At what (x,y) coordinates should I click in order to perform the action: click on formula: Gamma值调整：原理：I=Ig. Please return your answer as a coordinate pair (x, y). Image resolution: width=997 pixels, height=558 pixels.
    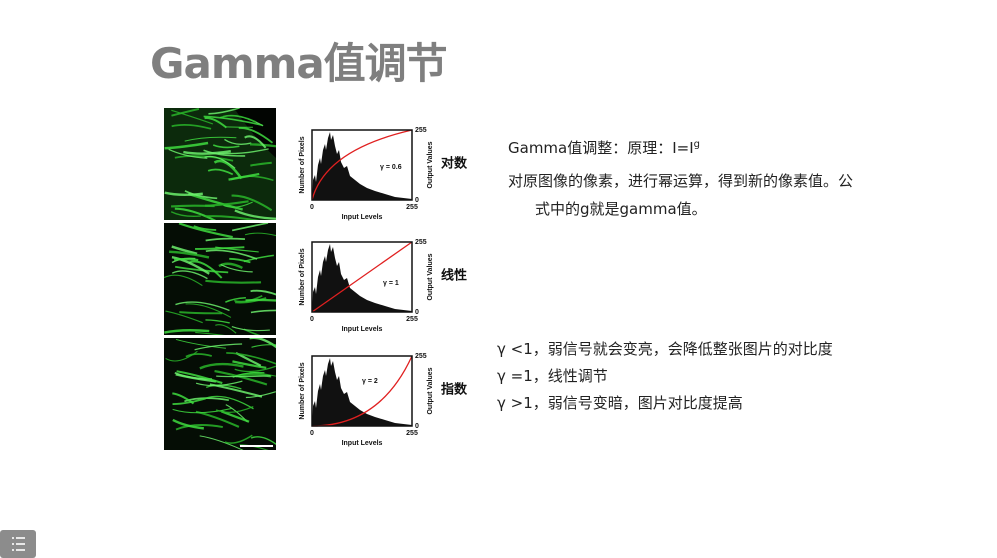
    Looking at the image, I should click on (604, 147).